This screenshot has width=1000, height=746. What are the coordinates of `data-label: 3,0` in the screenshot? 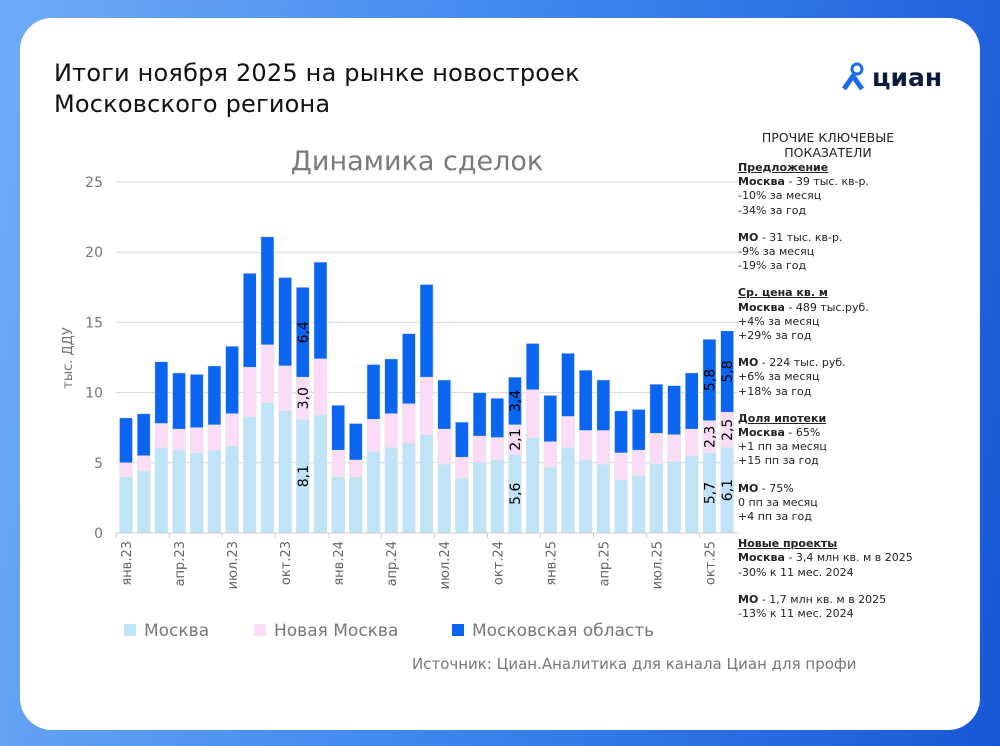 It's located at (304, 398).